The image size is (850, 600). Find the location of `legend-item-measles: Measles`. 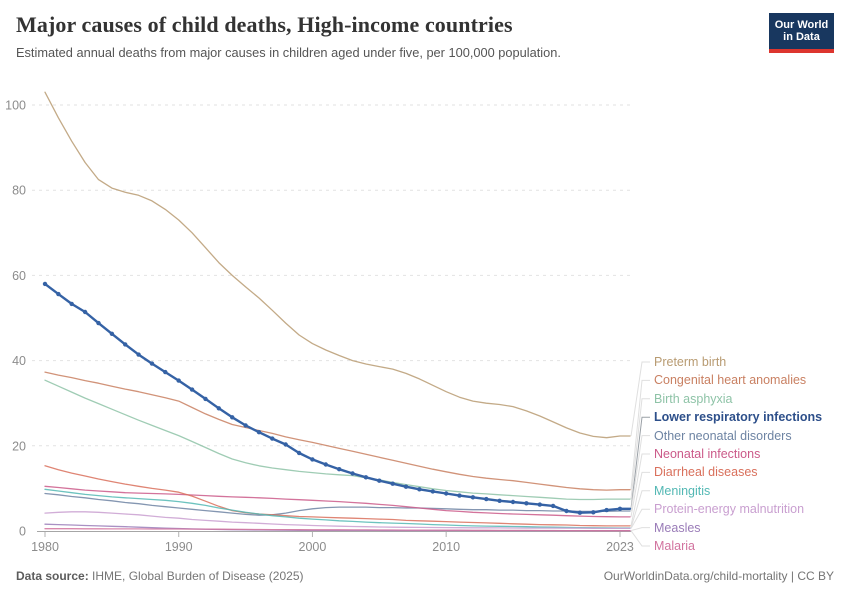

legend-item-measles: Measles is located at coordinates (677, 527).